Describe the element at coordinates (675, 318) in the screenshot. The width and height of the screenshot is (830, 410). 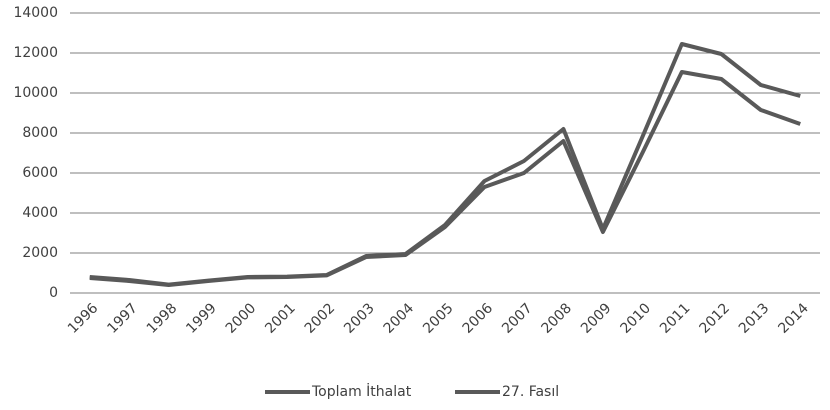
I see `x-tick-label: 2011` at that location.